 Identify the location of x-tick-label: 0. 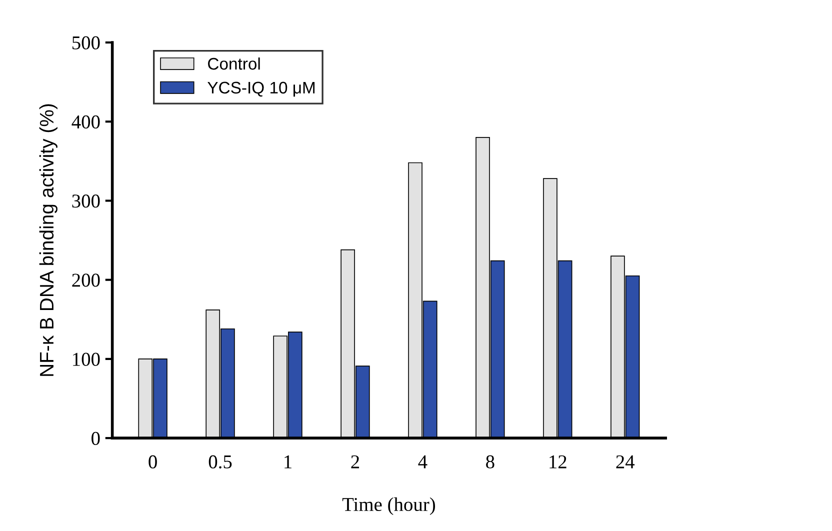
(152, 461).